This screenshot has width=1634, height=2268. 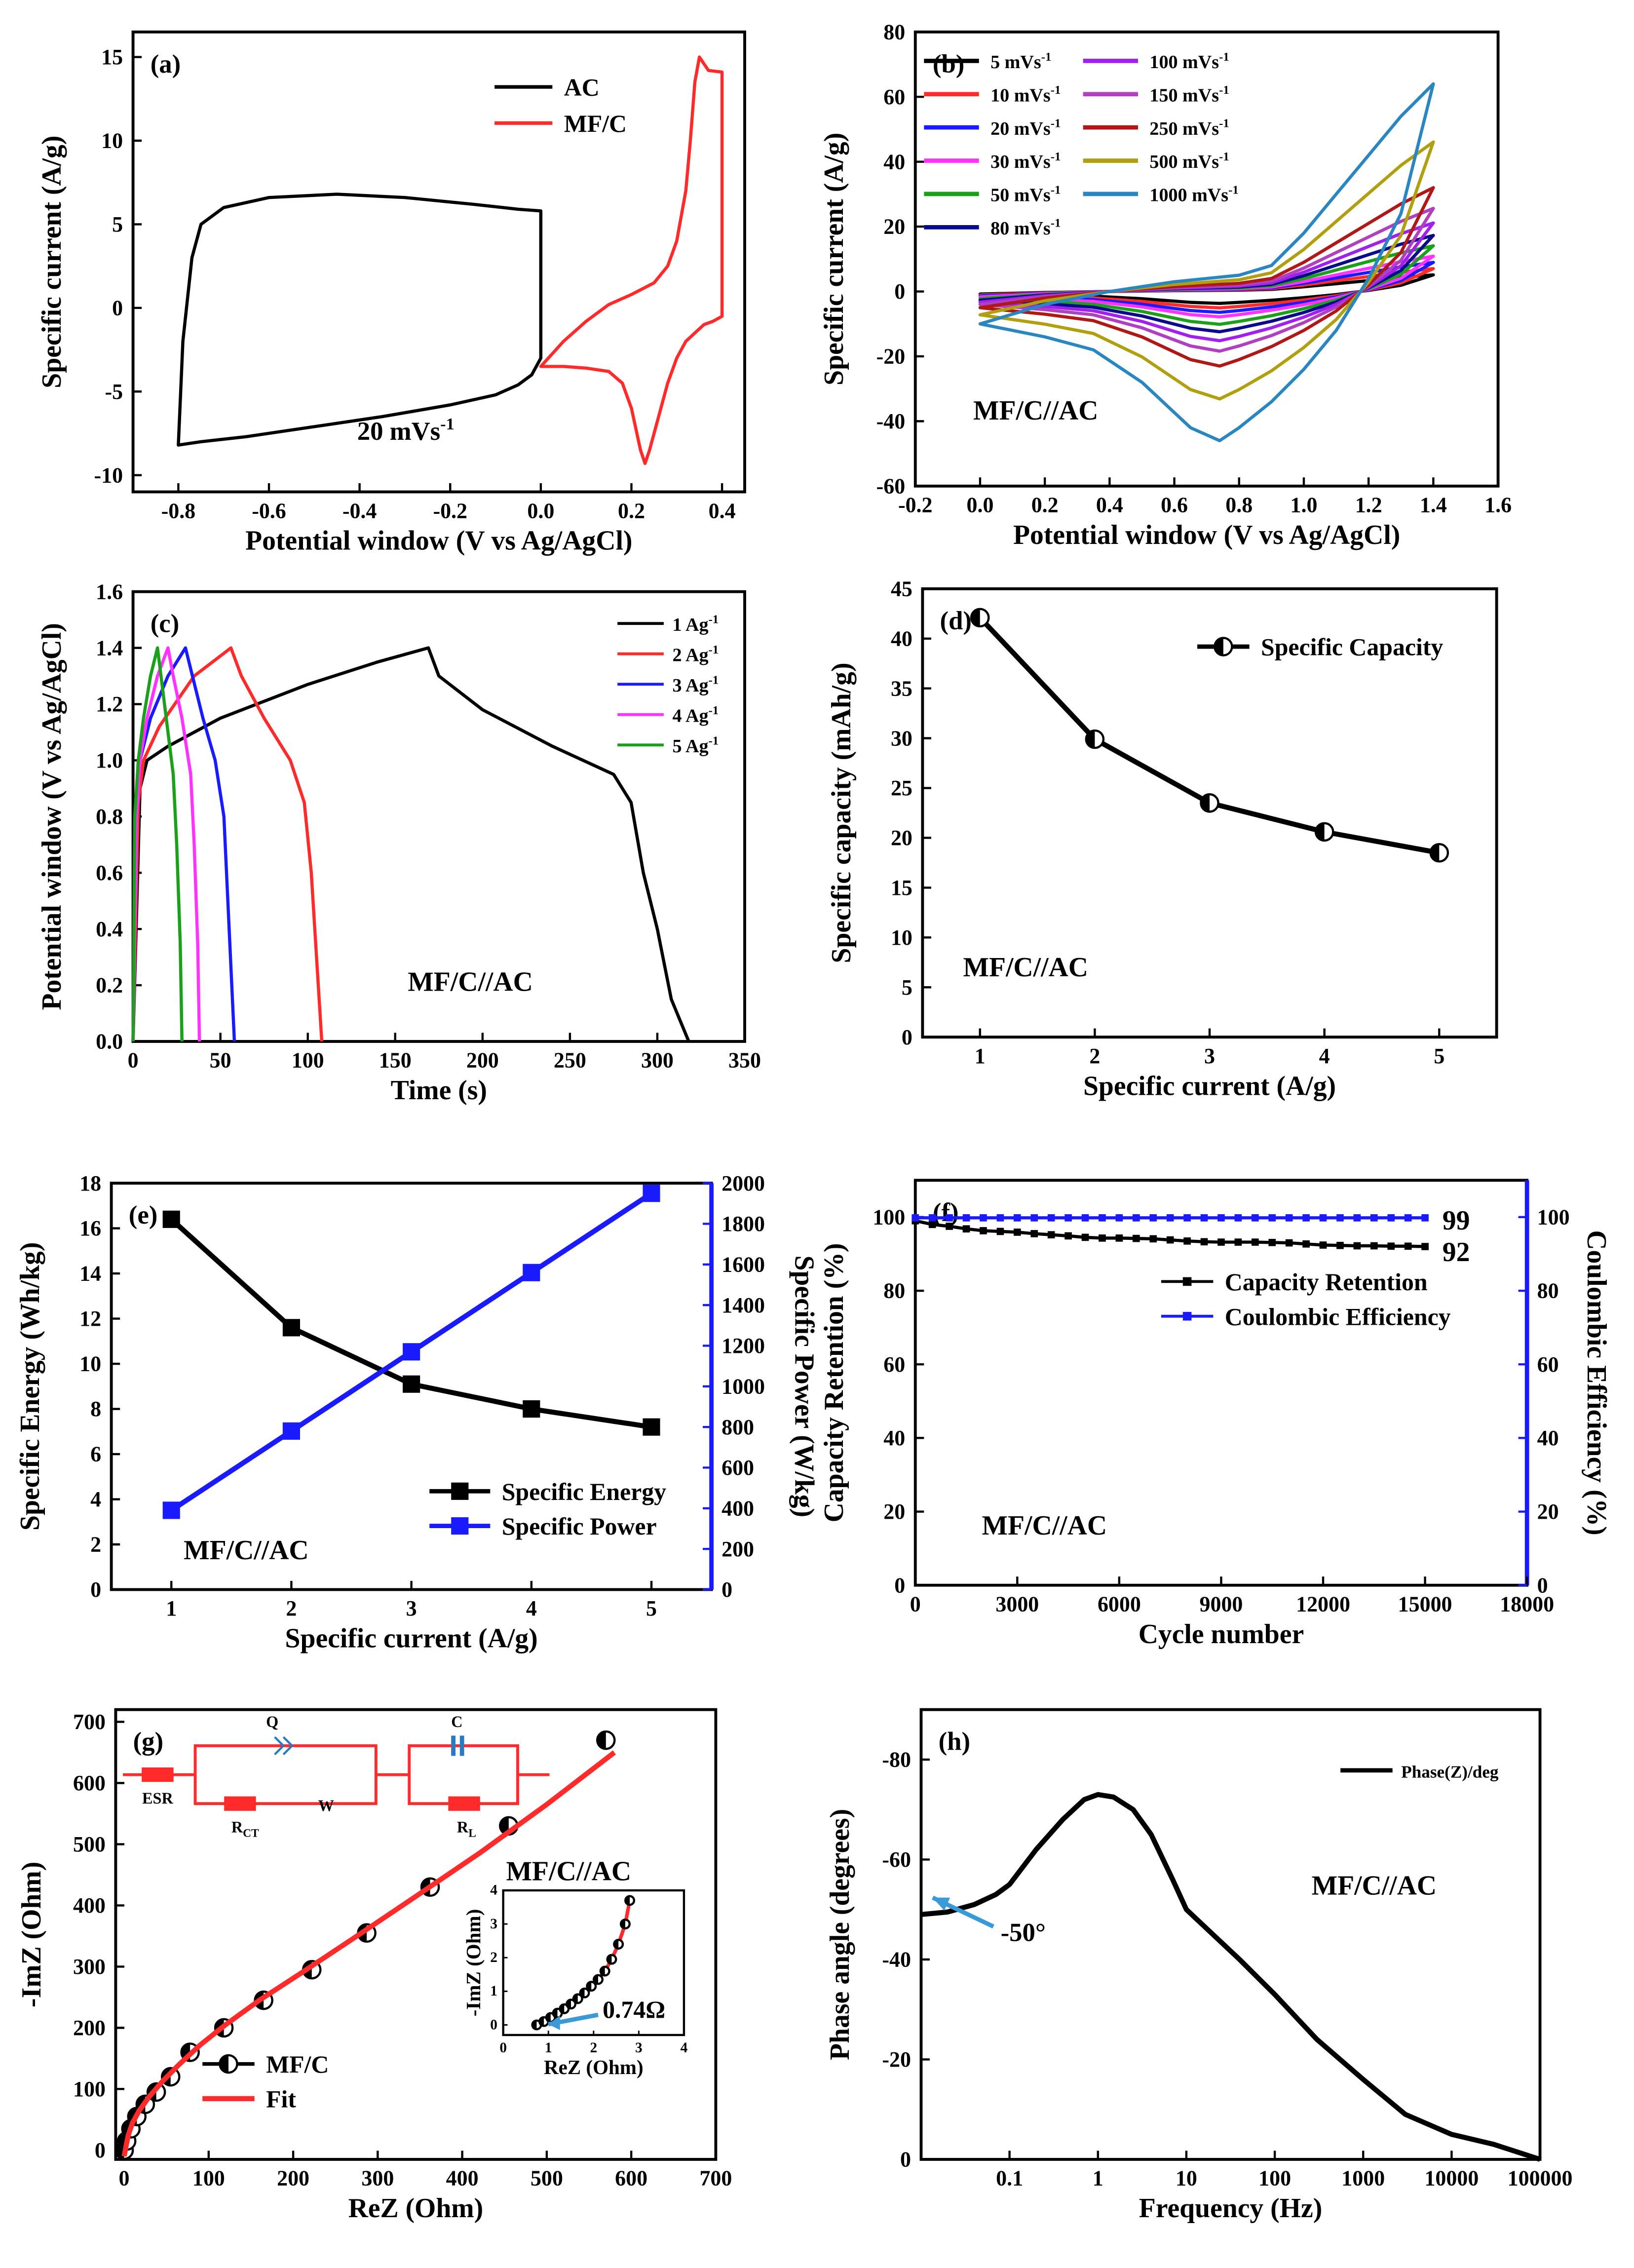 What do you see at coordinates (1206, 277) in the screenshot?
I see `series-line-b-250 mVs-1` at bounding box center [1206, 277].